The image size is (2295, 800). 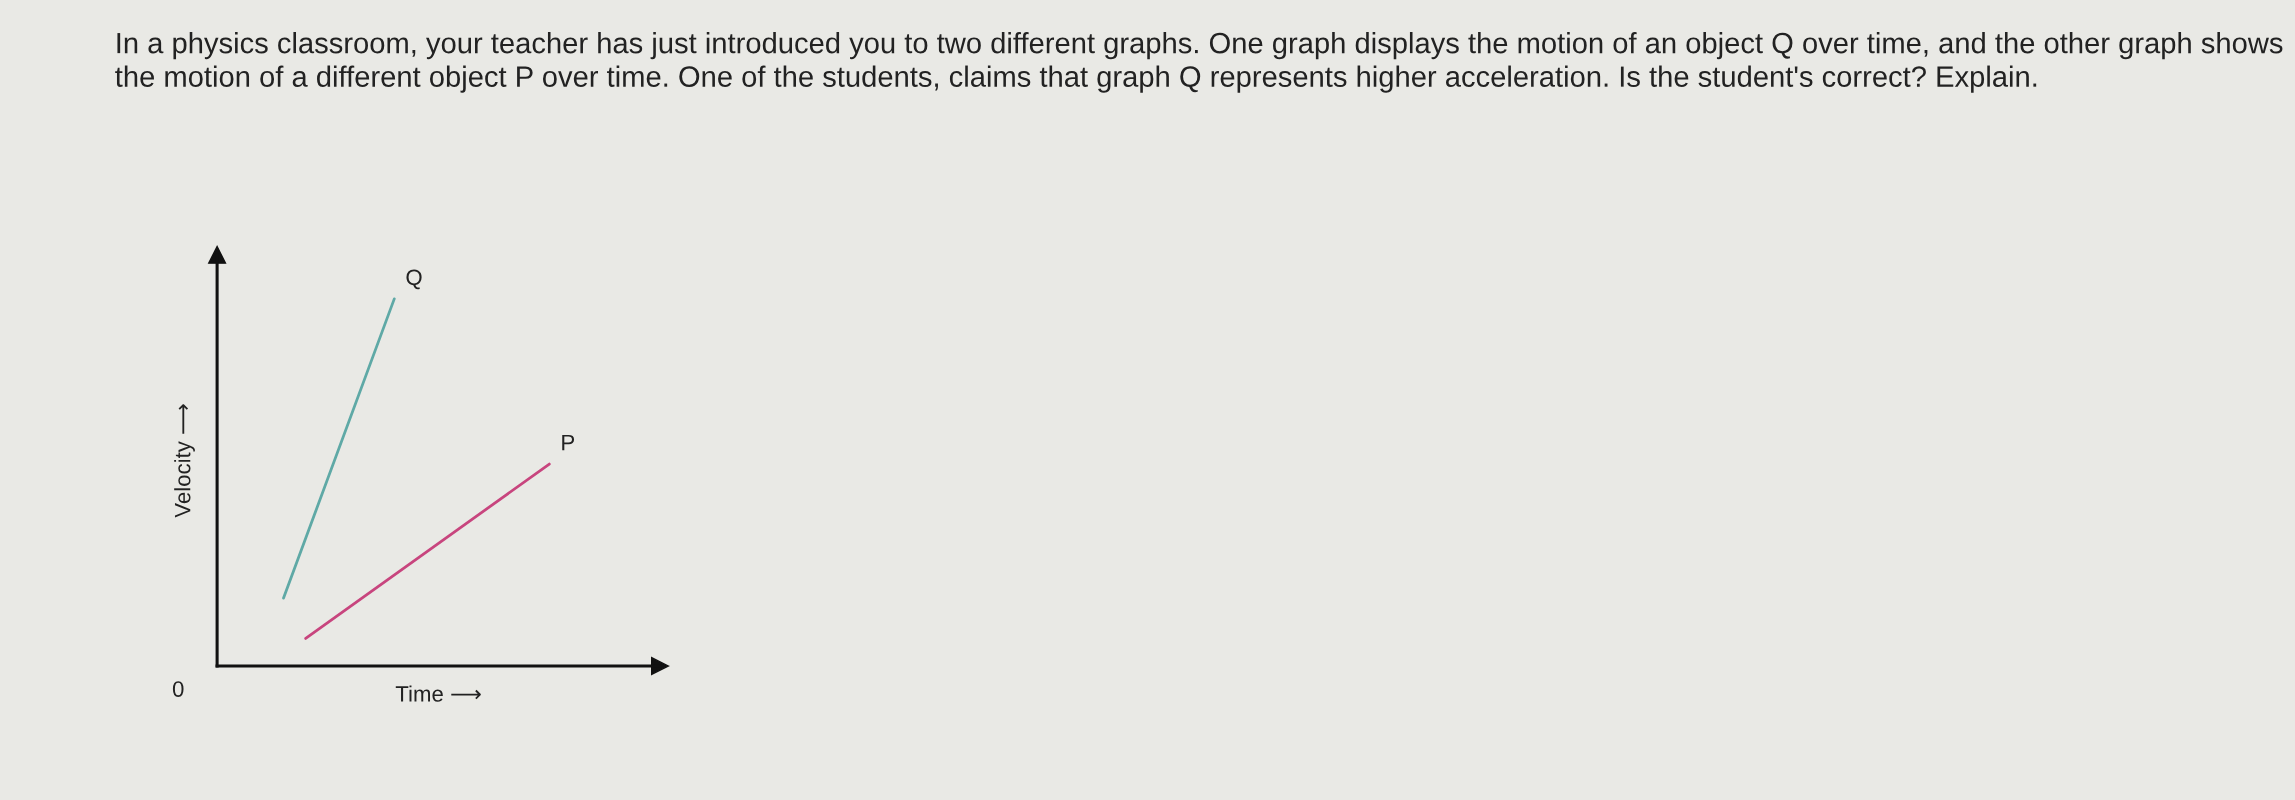 I want to click on series-label: P, so click(x=568, y=442).